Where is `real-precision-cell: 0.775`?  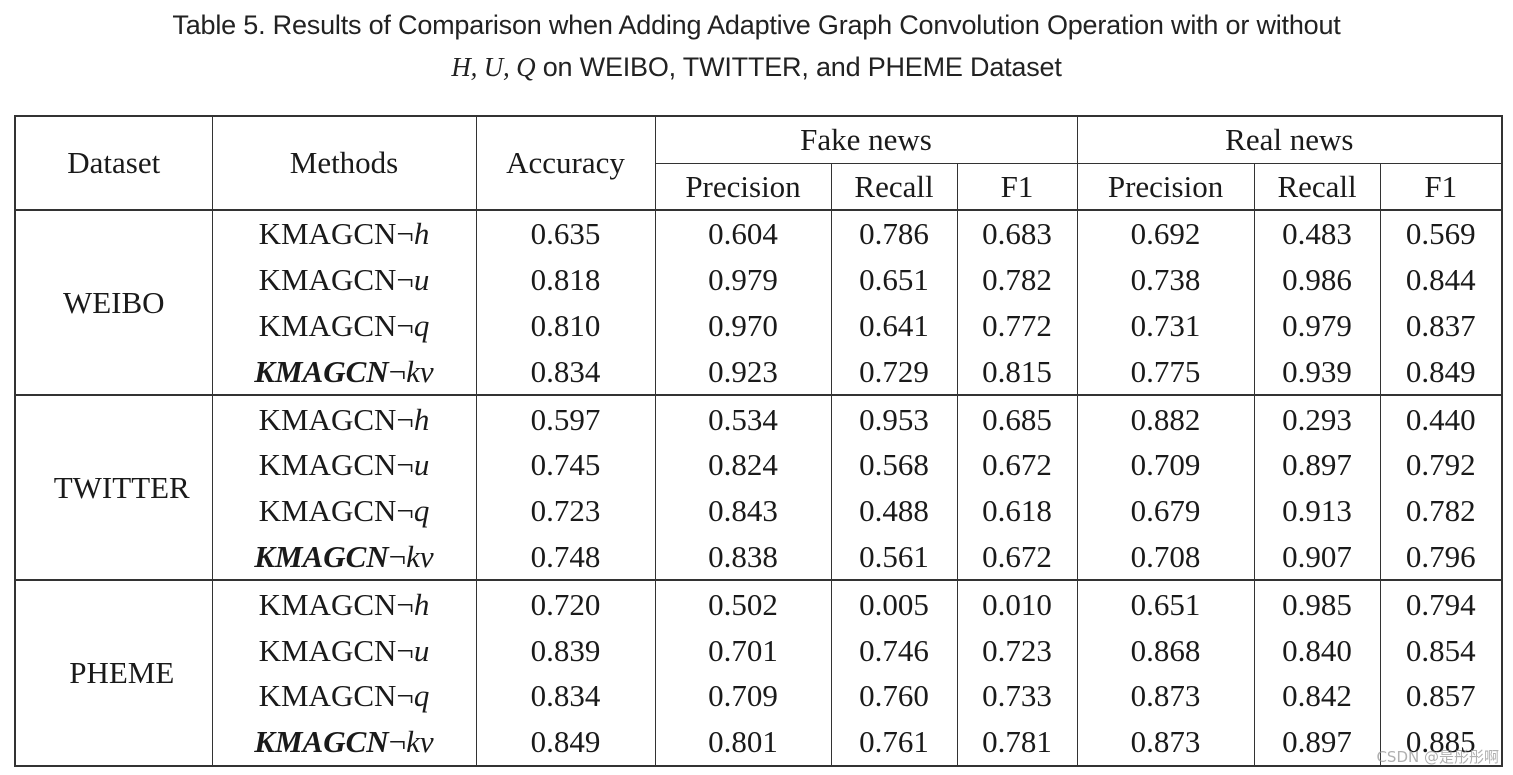
real-precision-cell: 0.775 is located at coordinates (1165, 372).